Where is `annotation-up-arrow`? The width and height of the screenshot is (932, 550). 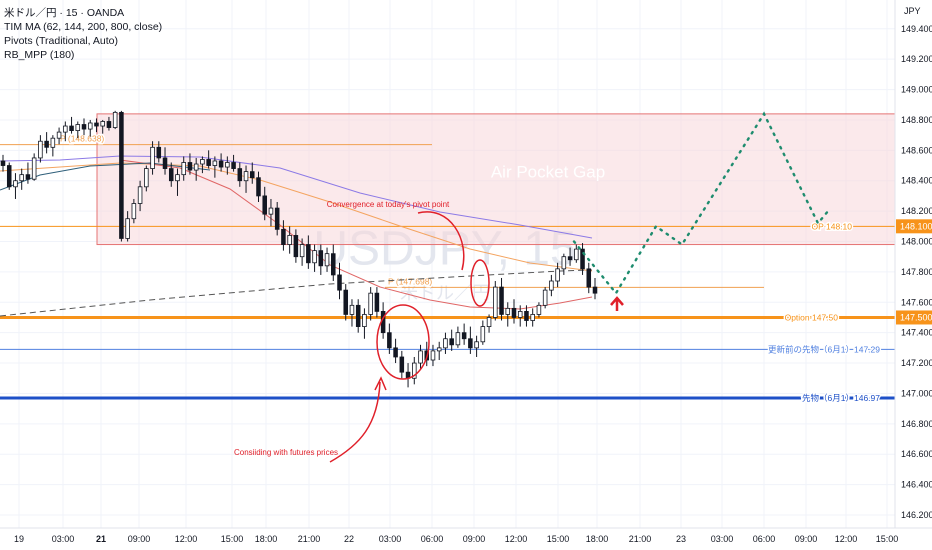
annotation-up-arrow is located at coordinates (617, 303).